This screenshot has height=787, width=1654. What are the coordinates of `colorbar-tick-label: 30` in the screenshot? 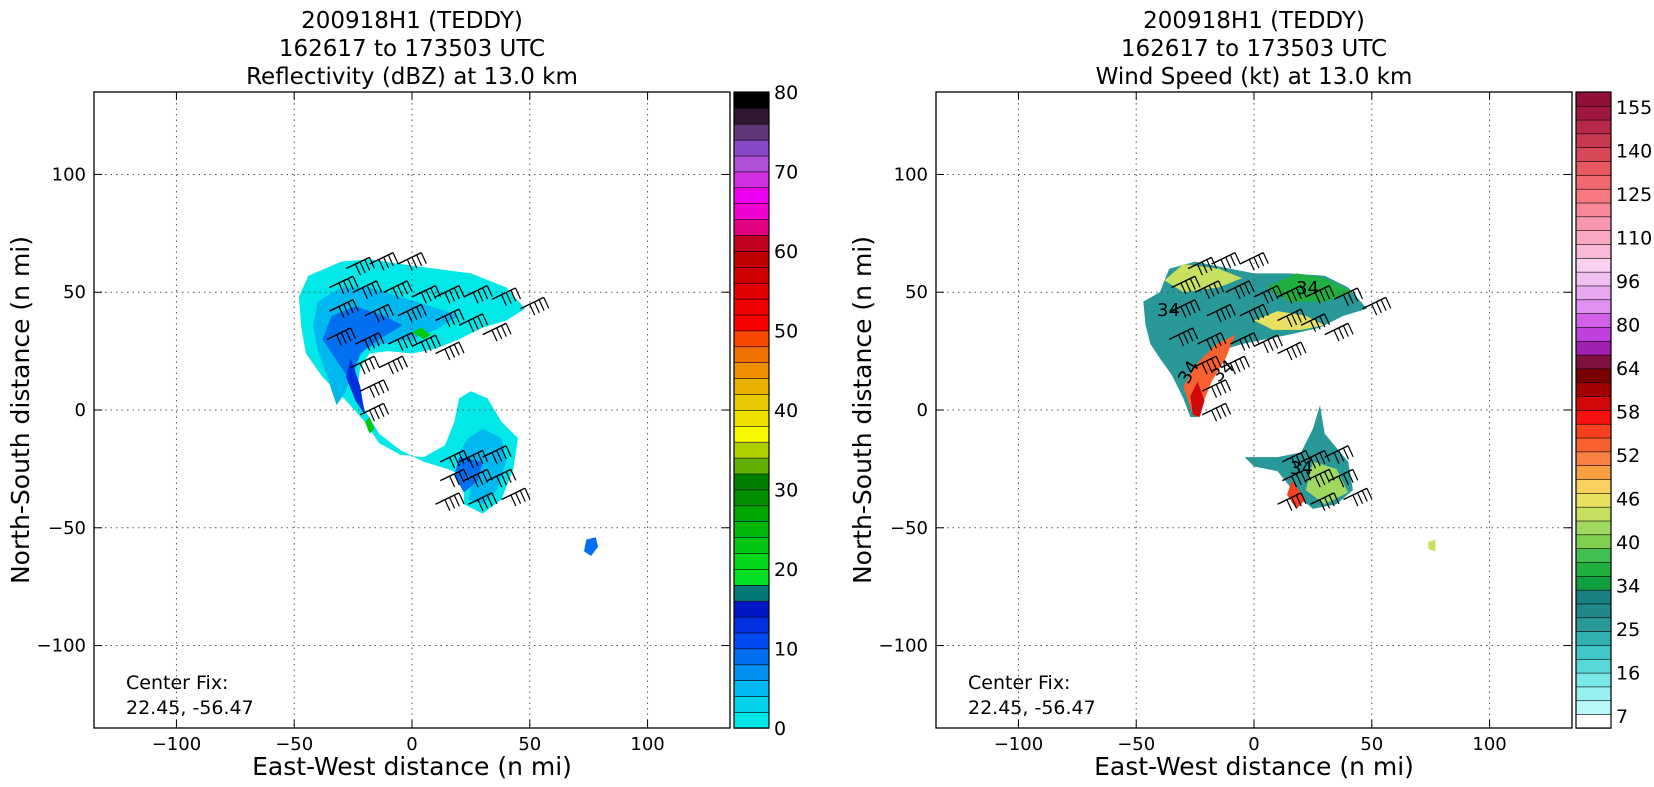 It's located at (786, 491).